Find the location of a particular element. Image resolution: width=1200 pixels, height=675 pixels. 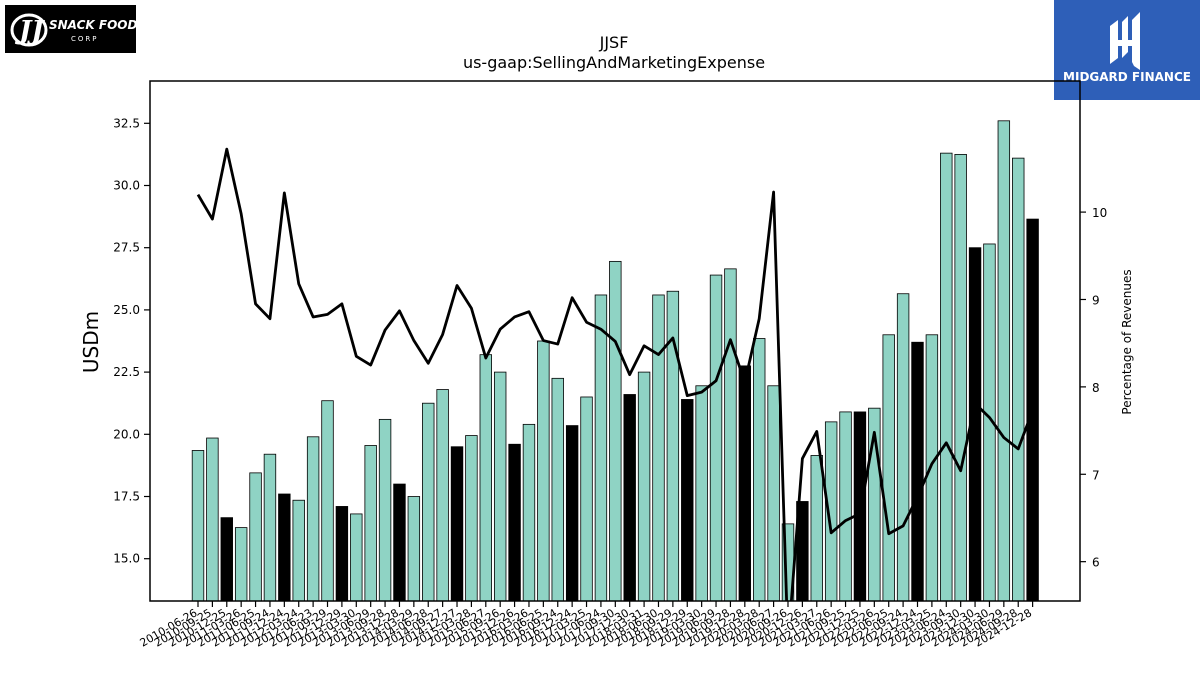

y2-tick-label: 10 is located at coordinates (1099, 213).